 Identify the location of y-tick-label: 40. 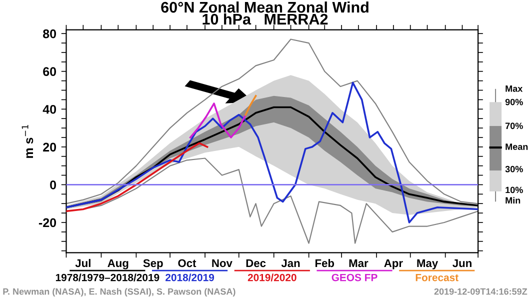
(49, 109).